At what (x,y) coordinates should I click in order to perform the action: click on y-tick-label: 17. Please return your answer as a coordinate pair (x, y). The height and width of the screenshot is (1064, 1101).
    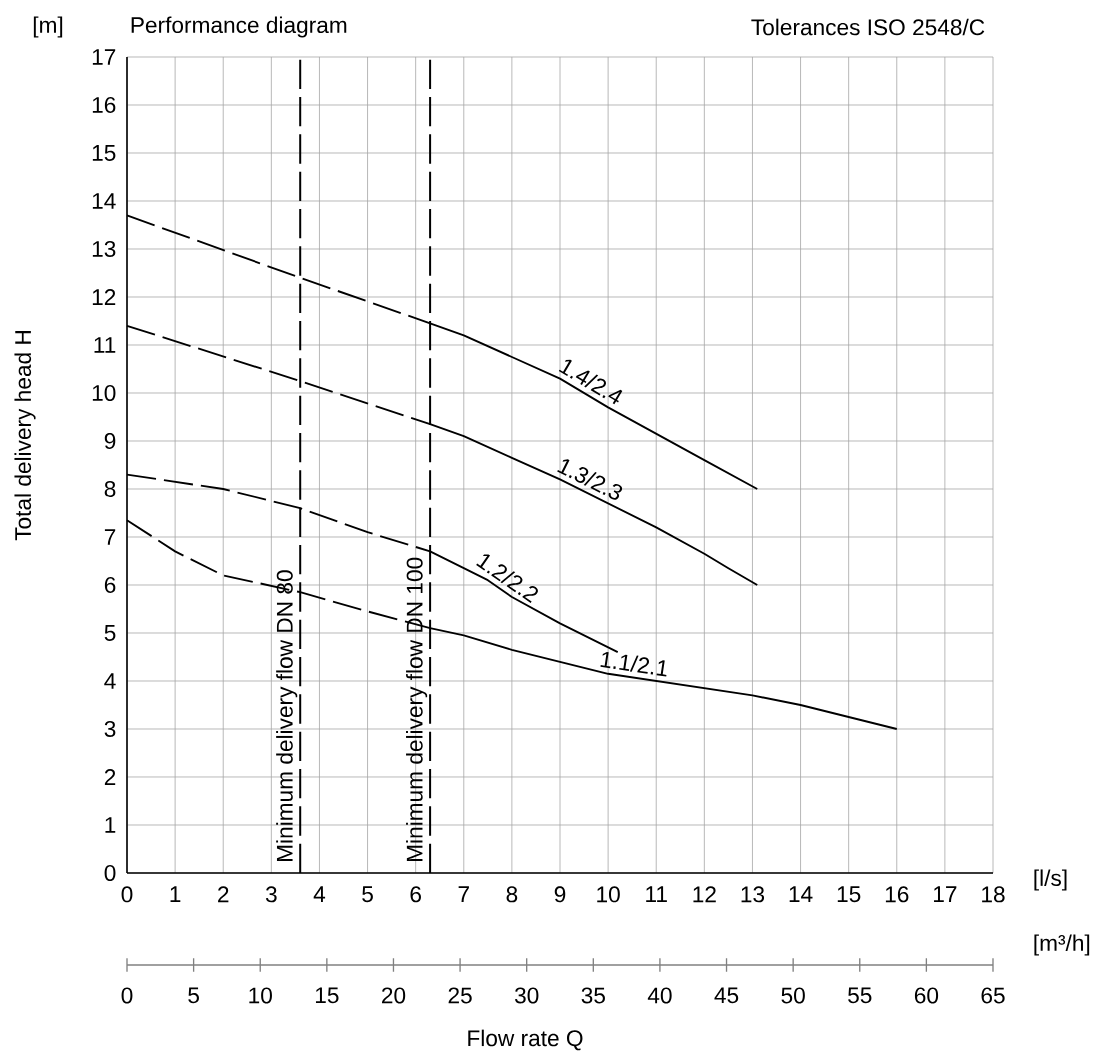
    Looking at the image, I should click on (104, 57).